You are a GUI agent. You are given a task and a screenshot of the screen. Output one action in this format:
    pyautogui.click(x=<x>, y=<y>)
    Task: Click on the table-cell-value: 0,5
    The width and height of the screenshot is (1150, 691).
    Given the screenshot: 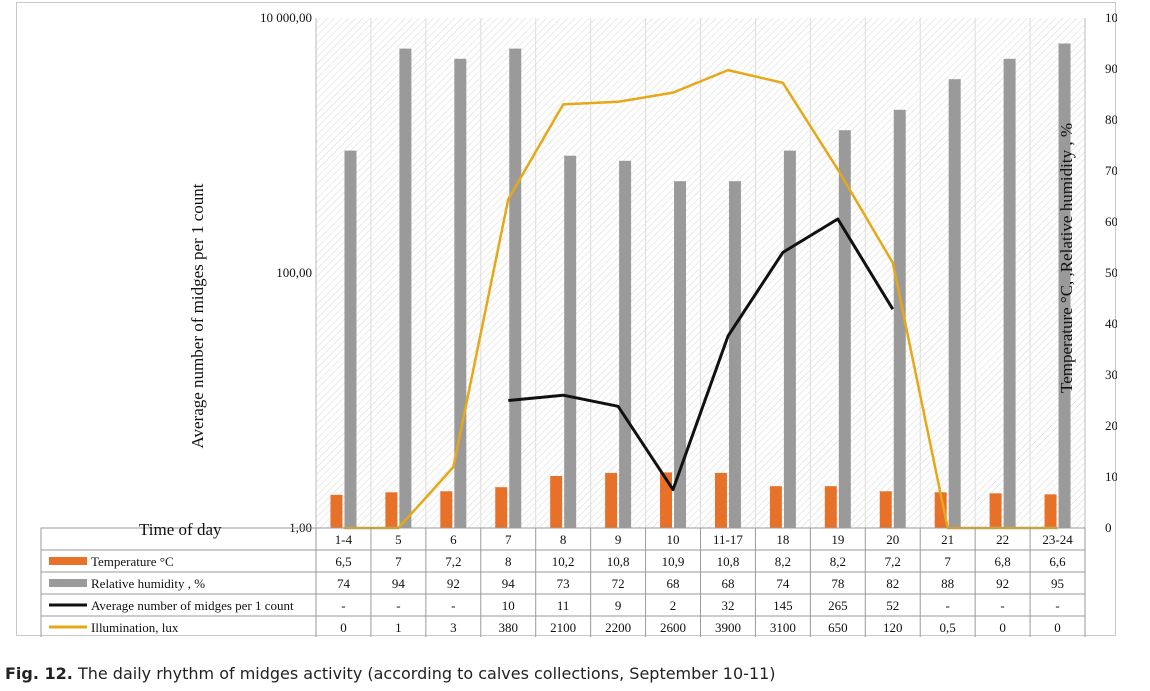 What is the action you would take?
    pyautogui.click(x=948, y=627)
    